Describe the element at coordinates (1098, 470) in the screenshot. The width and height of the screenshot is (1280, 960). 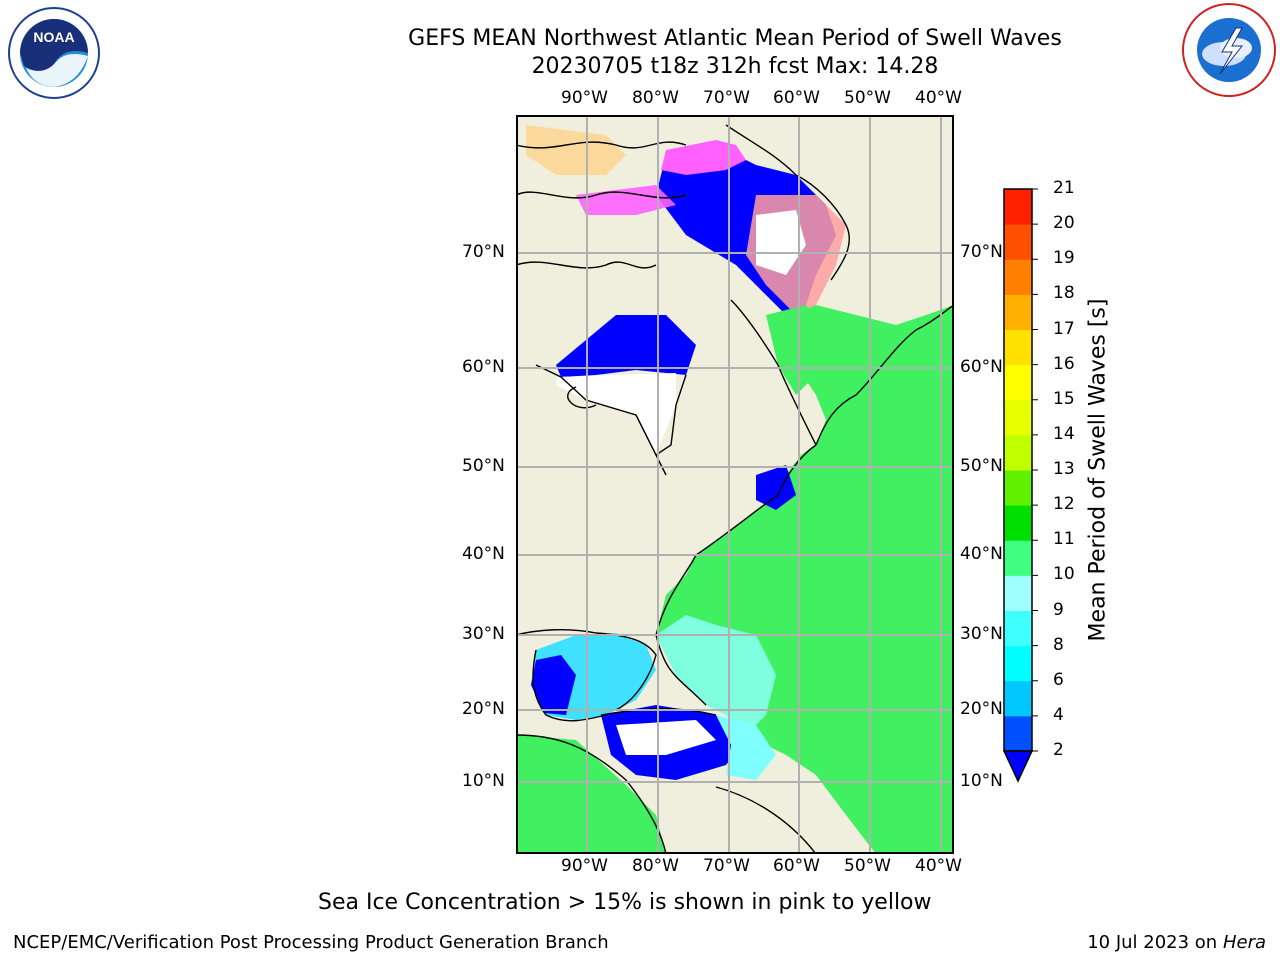
I see `colorbar-label: Mean Period of Swell Waves [s]` at that location.